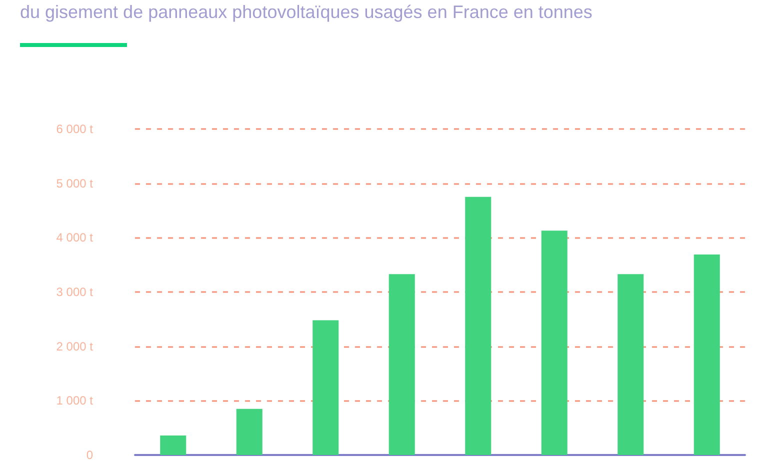 The image size is (780, 470). What do you see at coordinates (75, 237) in the screenshot?
I see `y-tick-label: 4 000 t` at bounding box center [75, 237].